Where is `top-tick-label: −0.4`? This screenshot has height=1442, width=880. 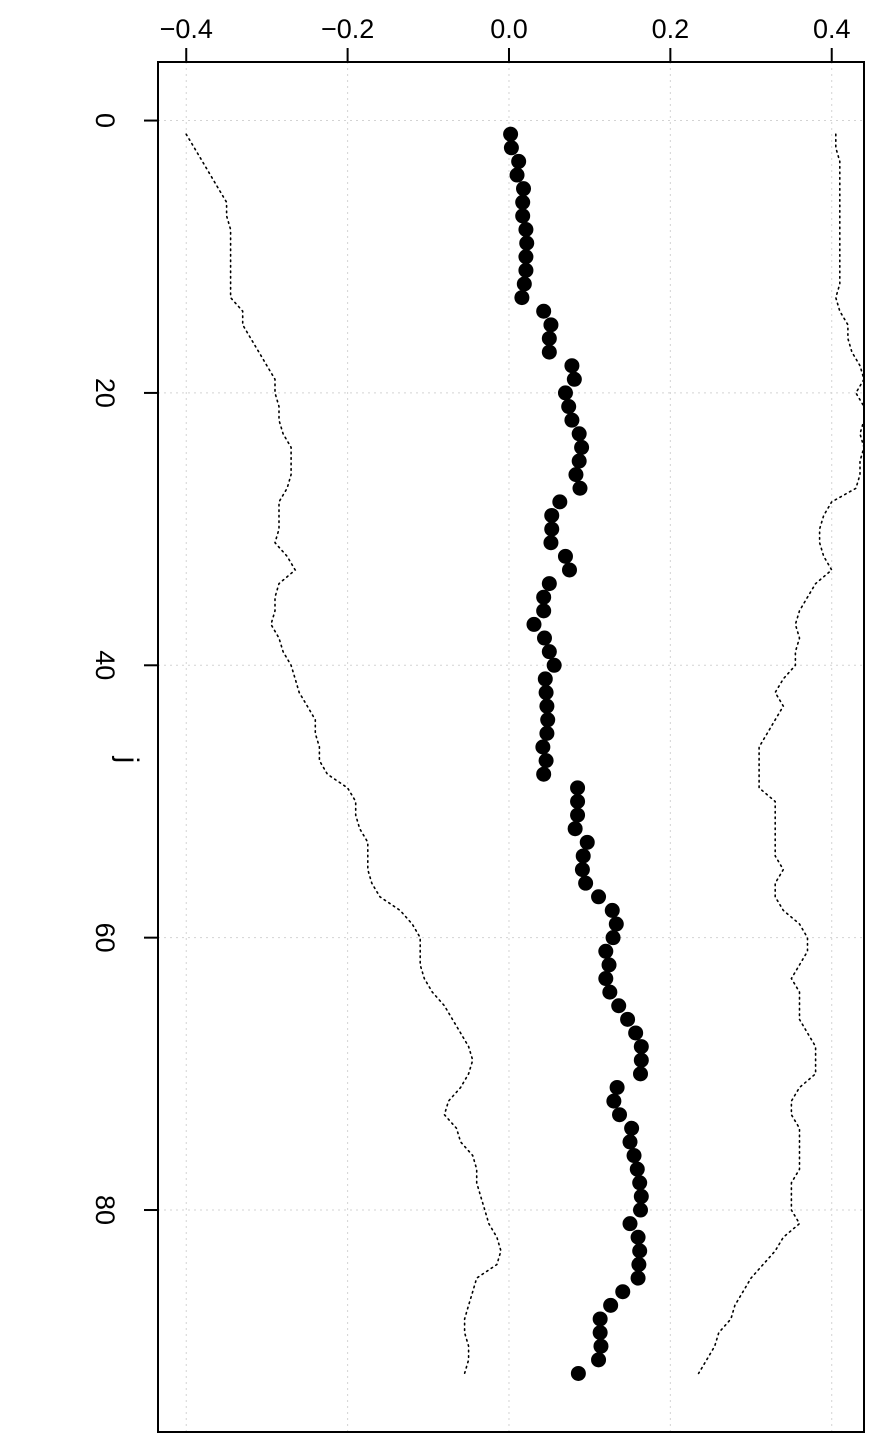 top-tick-label: −0.4 is located at coordinates (186, 29).